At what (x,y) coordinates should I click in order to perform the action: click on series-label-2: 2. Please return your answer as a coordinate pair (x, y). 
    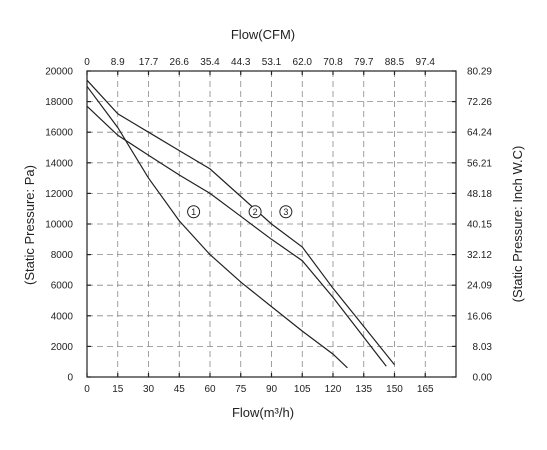
    Looking at the image, I should click on (255, 212).